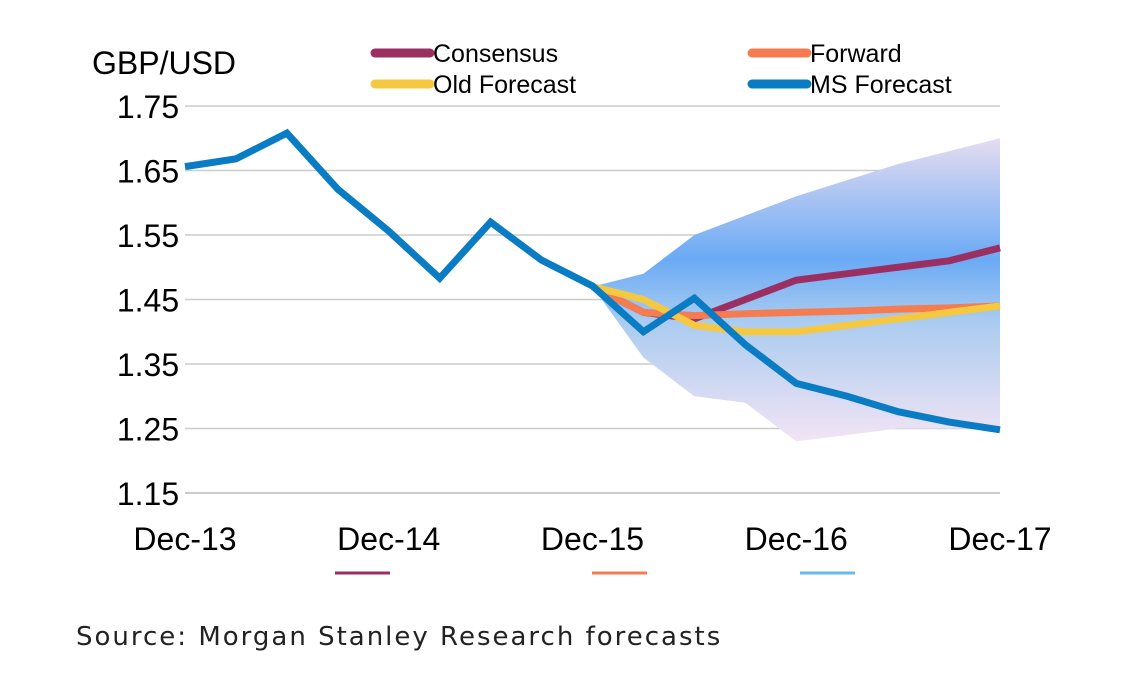 This screenshot has width=1140, height=690. I want to click on x-tick-label: Dec-15, so click(592, 539).